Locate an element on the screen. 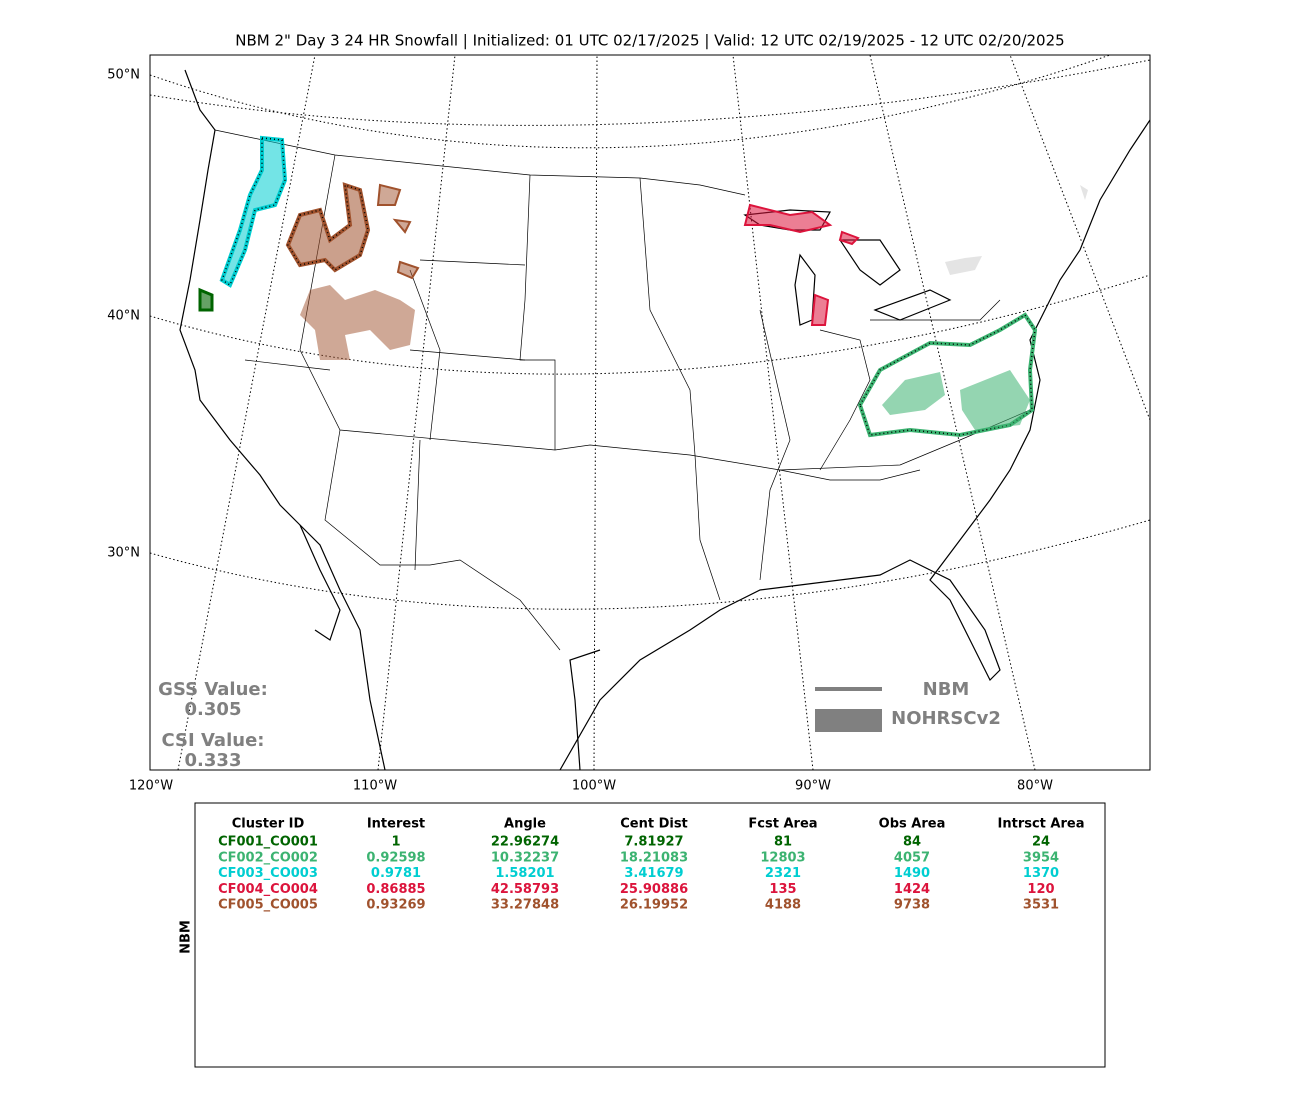 This screenshot has width=1300, height=1104. legend-label: NBM is located at coordinates (946, 689).